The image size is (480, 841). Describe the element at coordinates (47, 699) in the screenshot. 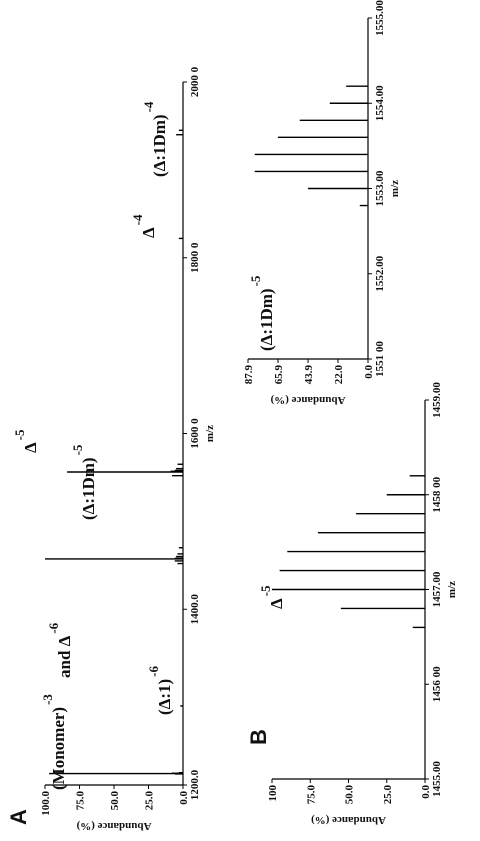

I see `annotation-charge: -3` at that location.